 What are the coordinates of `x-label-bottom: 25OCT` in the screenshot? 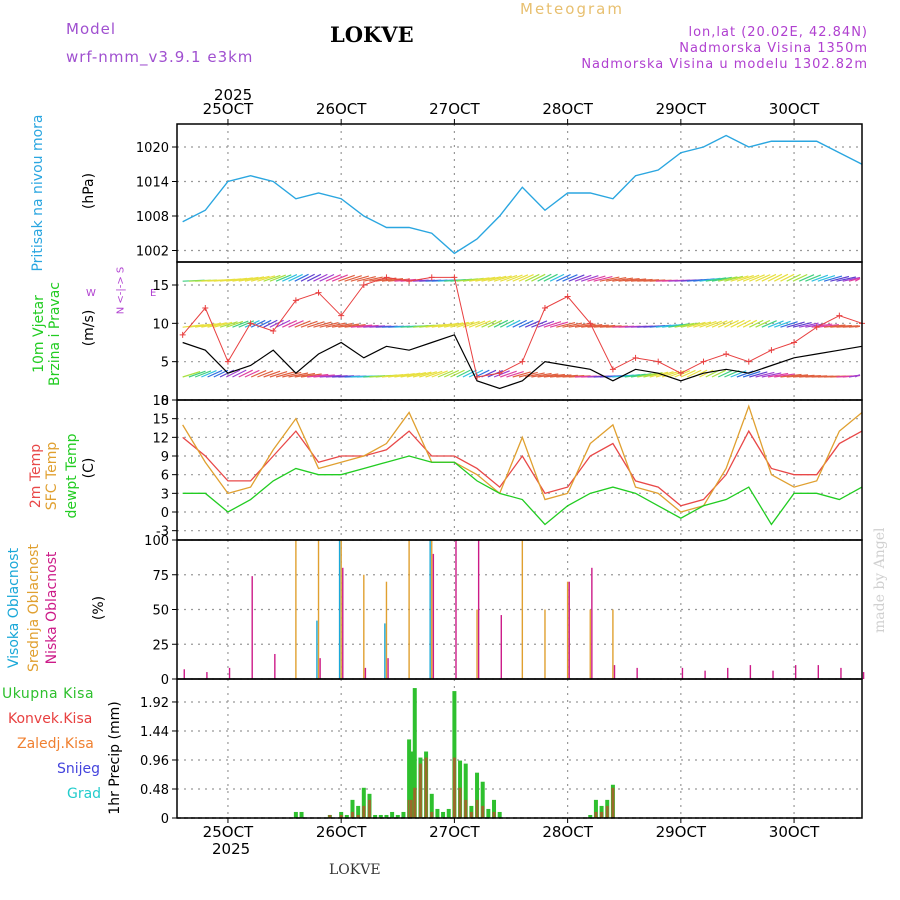 It's located at (228, 832).